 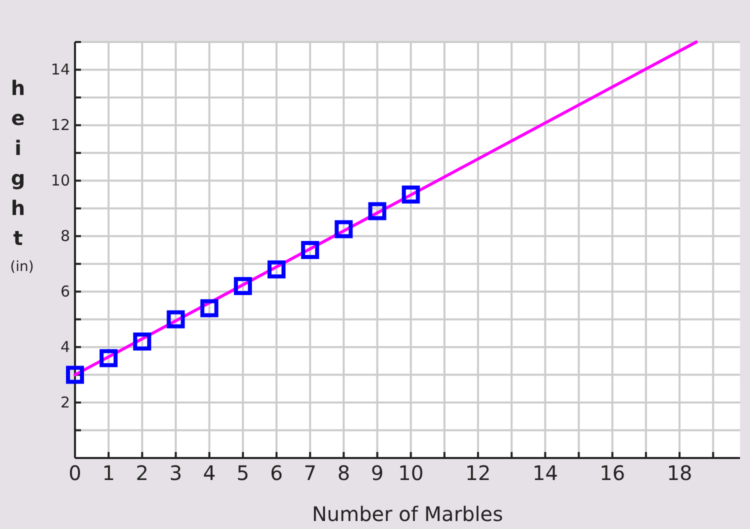 I want to click on y-tick-label: 2, so click(x=65, y=403).